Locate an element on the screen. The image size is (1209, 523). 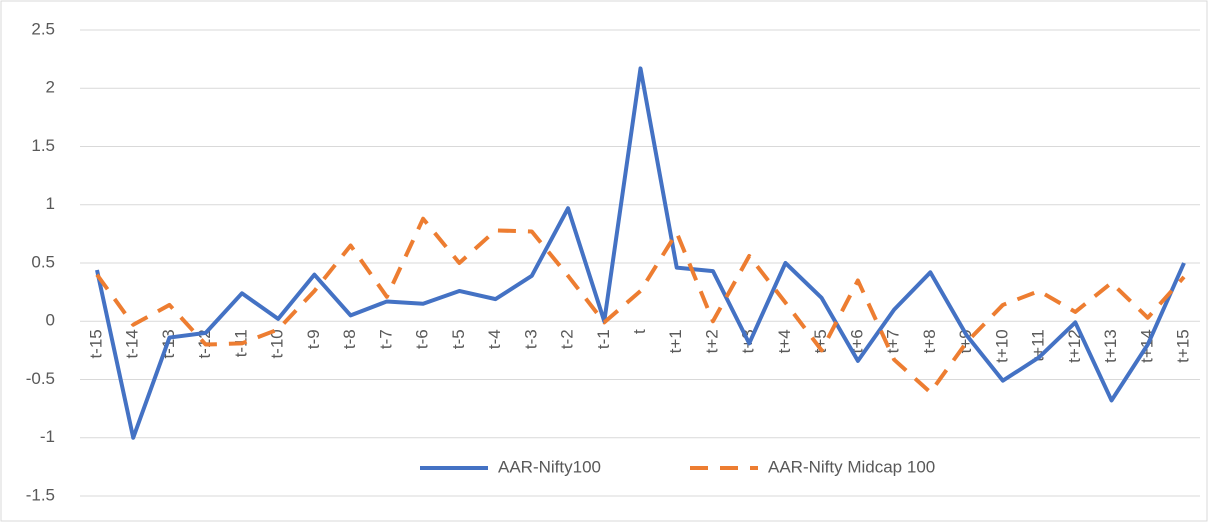
x-tick-label: t-5 is located at coordinates (458, 339).